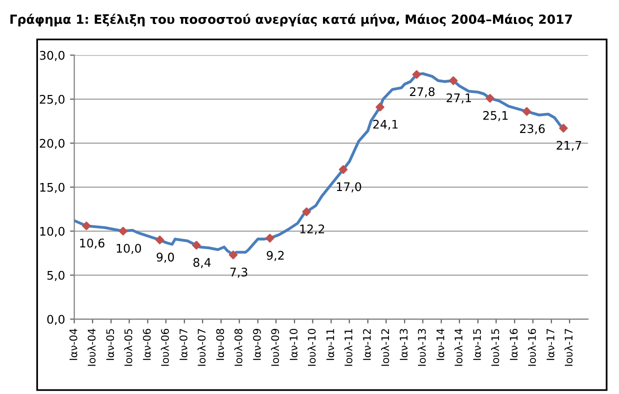 The width and height of the screenshot is (619, 394). What do you see at coordinates (52, 144) in the screenshot?
I see `y-tick-label: 20,0` at bounding box center [52, 144].